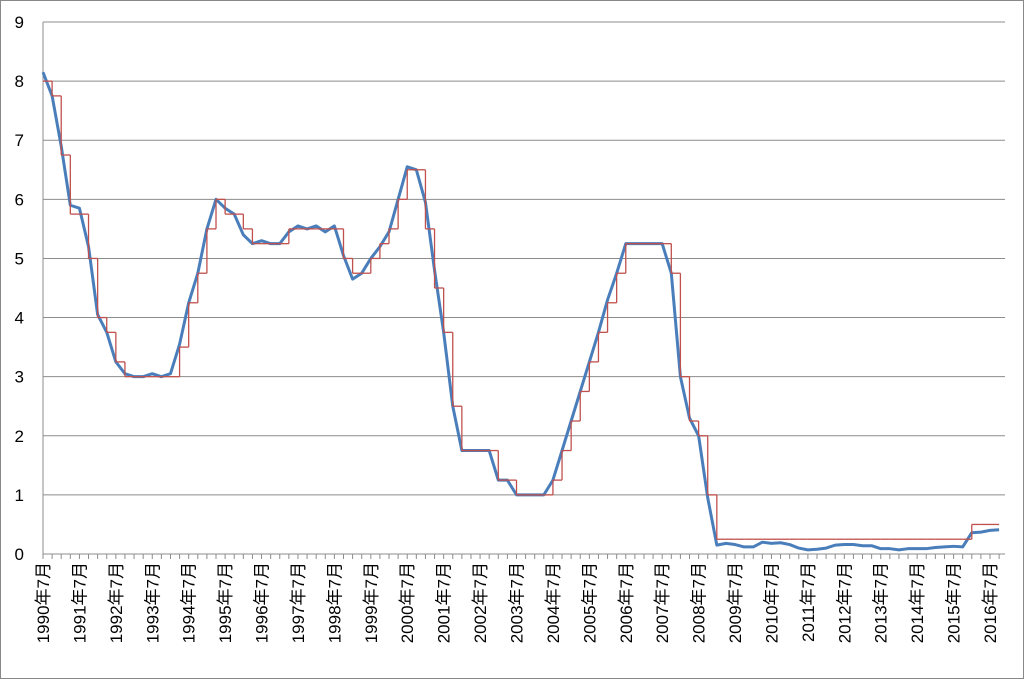 This screenshot has width=1024, height=679. I want to click on x-tick-label: 2014年7月, so click(917, 602).